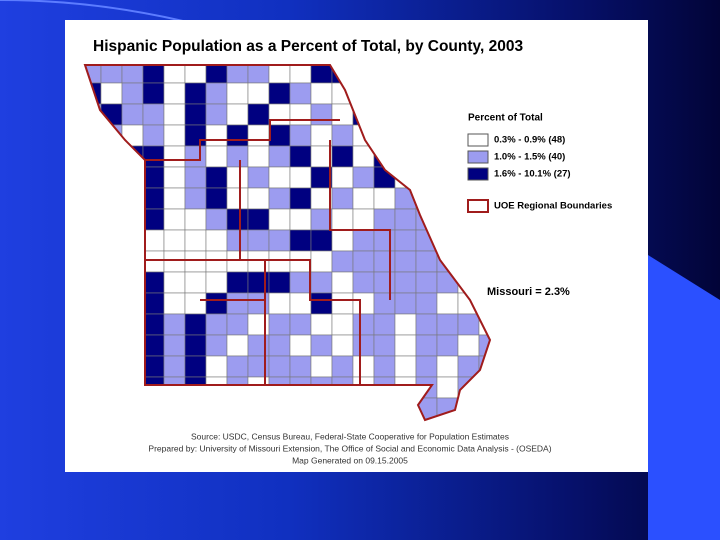  Describe the element at coordinates (505, 118) in the screenshot. I see `legend-title: Percent of Total` at that location.